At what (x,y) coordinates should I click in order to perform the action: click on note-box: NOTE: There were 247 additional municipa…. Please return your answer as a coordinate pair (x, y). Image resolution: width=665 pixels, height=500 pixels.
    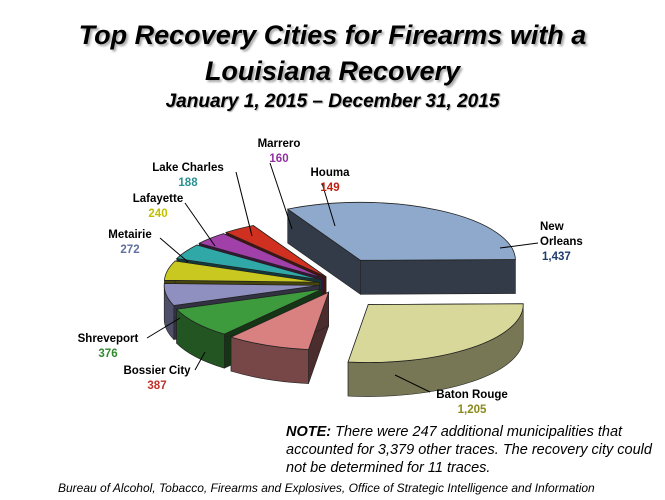
    Looking at the image, I should click on (471, 450).